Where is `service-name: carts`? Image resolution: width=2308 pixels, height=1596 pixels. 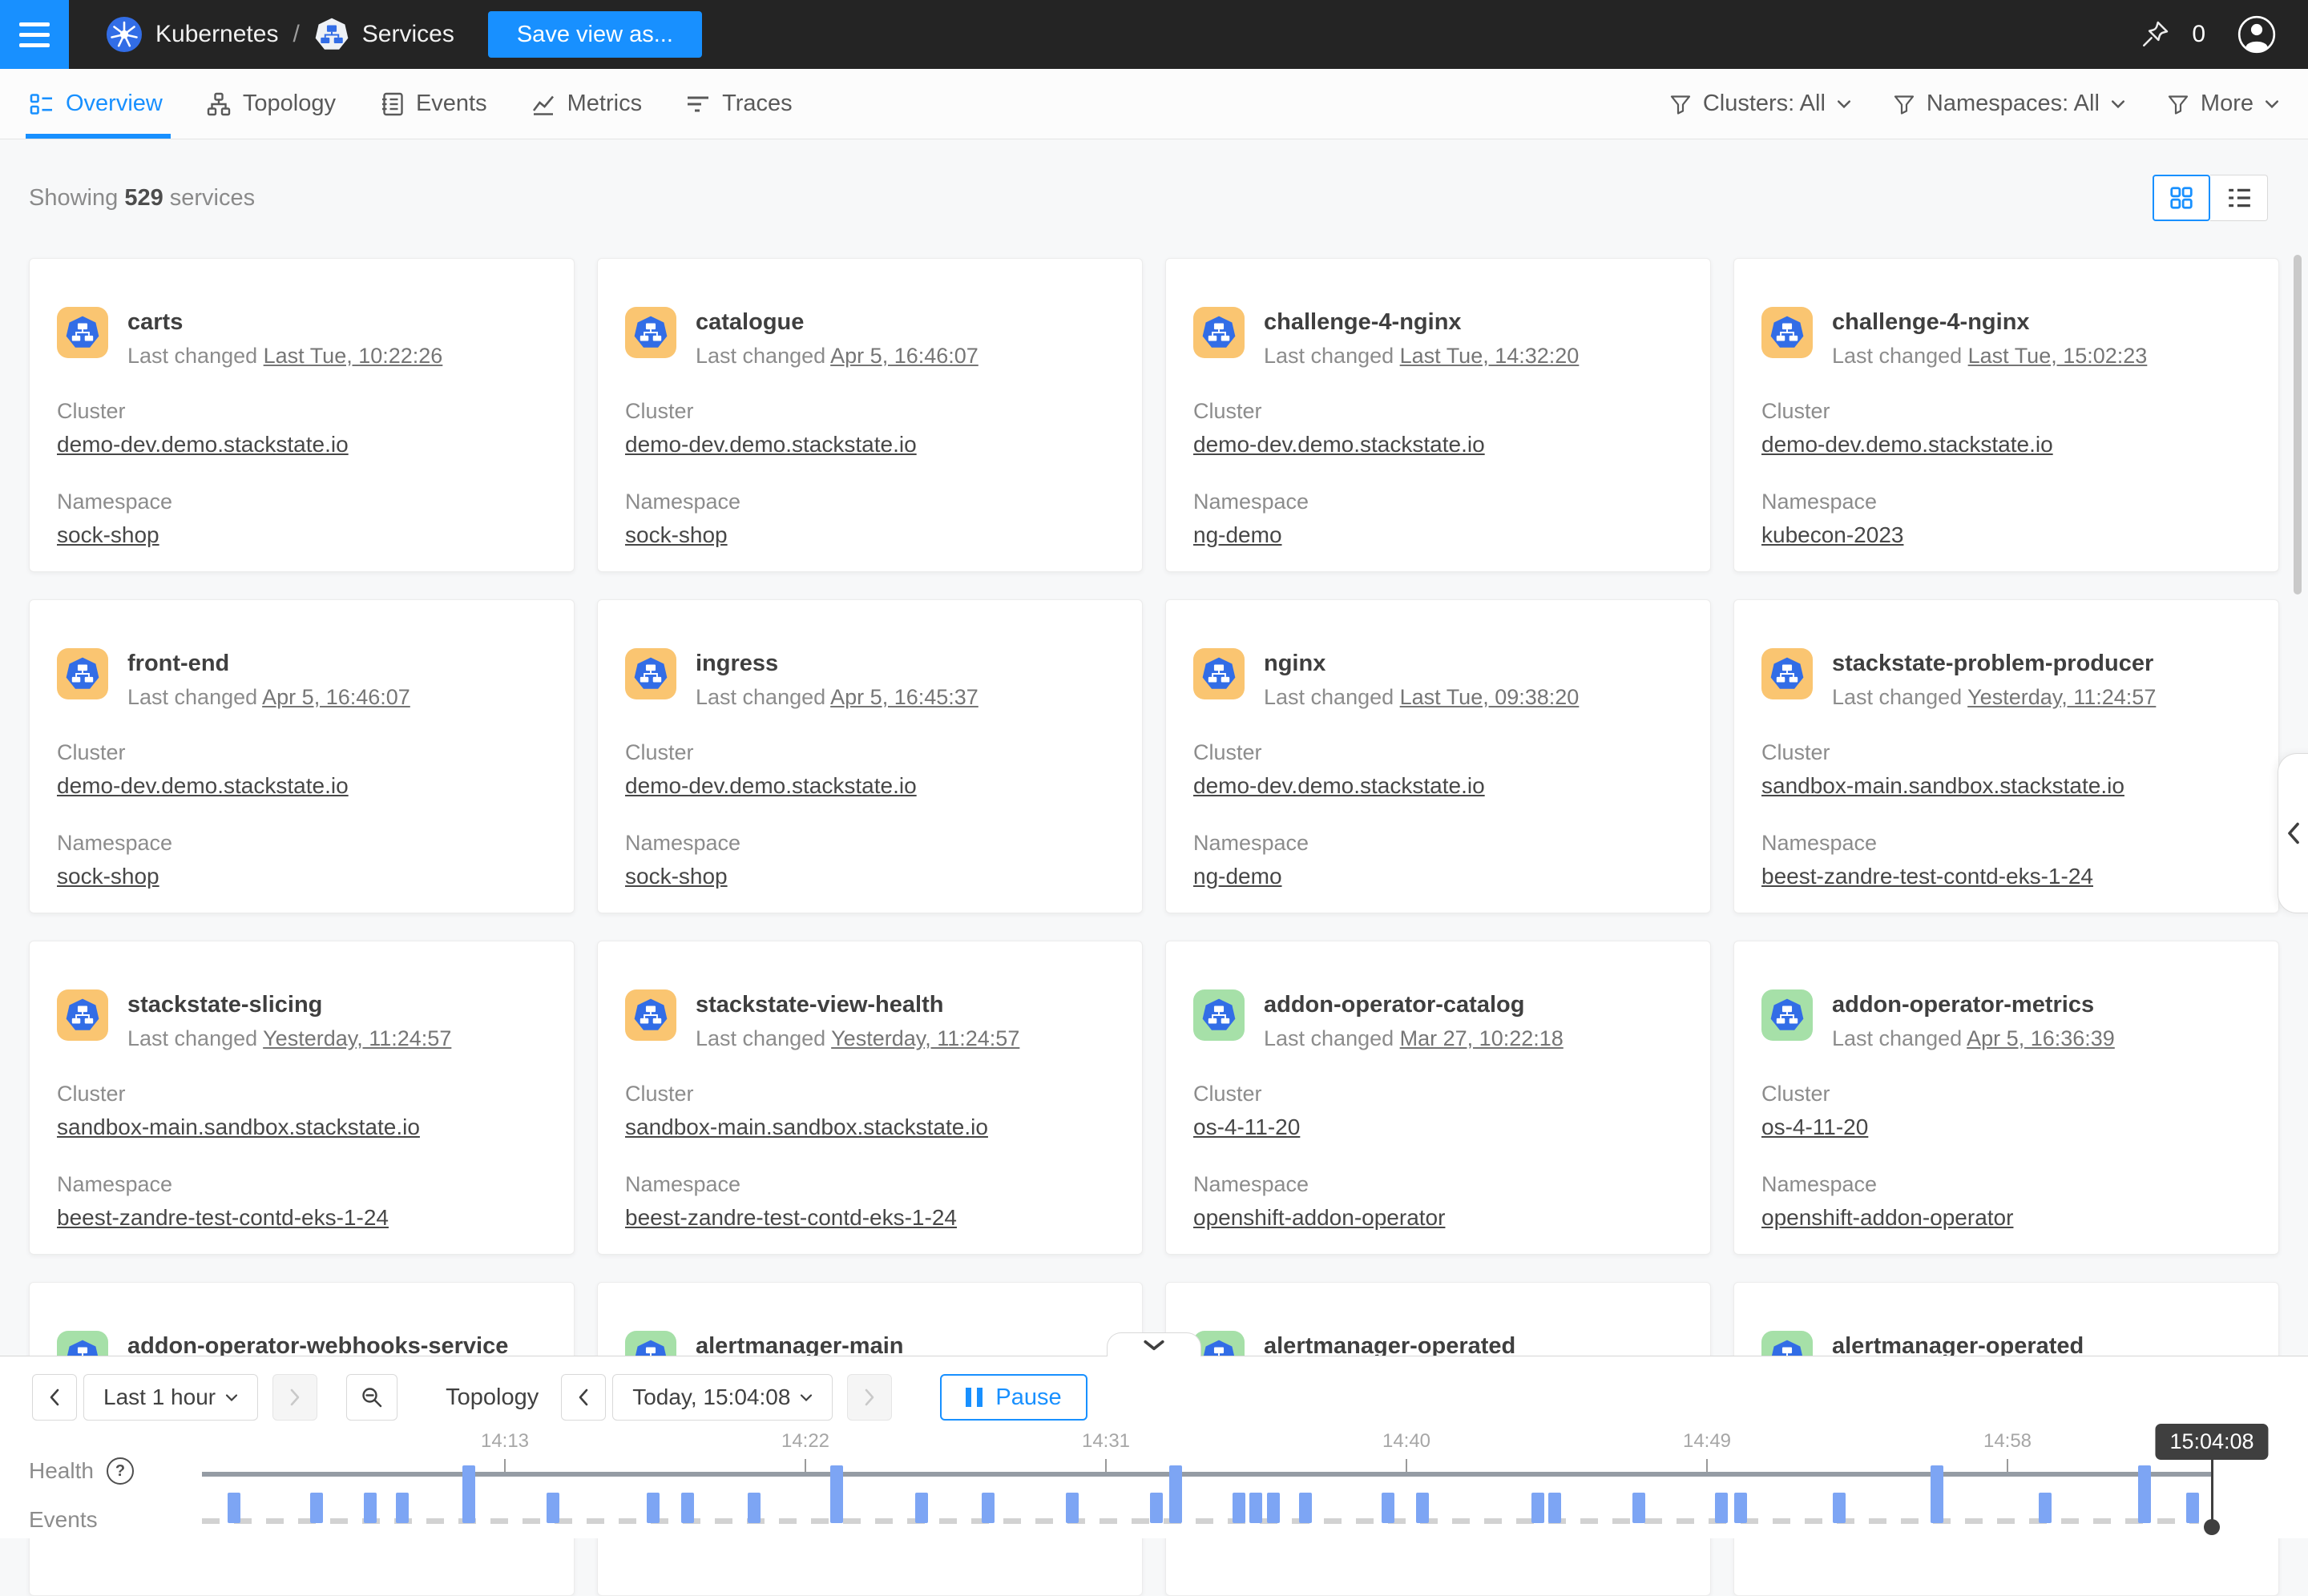
service-name: carts is located at coordinates (155, 322).